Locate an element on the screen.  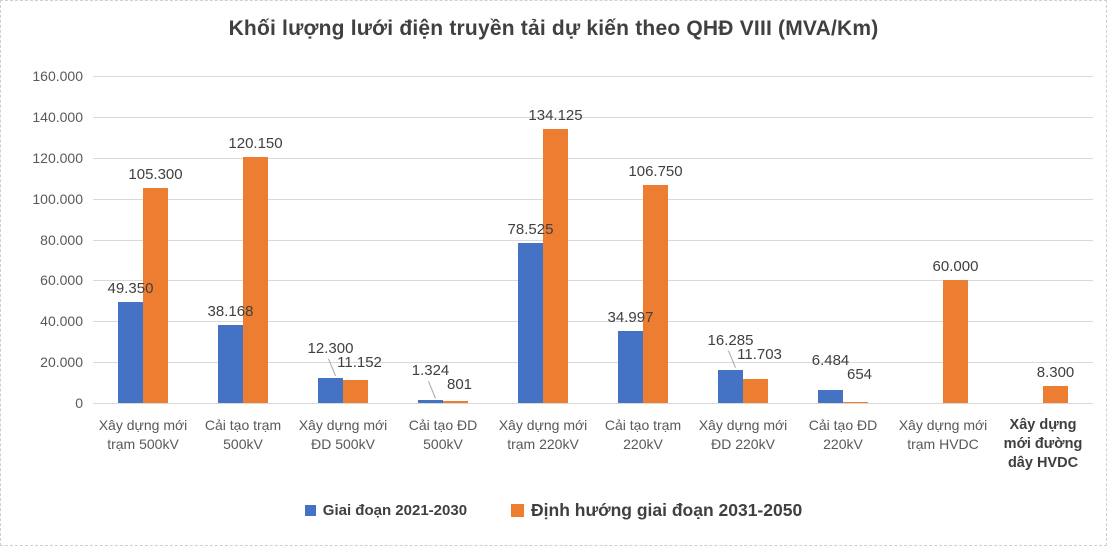
value-label-7-orange: 11.703 is located at coordinates (759, 354).